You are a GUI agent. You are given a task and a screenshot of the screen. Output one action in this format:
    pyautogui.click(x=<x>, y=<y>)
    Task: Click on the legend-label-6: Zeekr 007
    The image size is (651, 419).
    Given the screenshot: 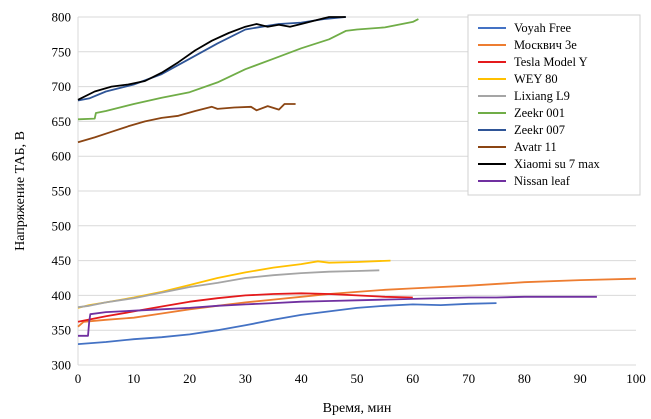 What is the action you would take?
    pyautogui.click(x=539, y=130)
    